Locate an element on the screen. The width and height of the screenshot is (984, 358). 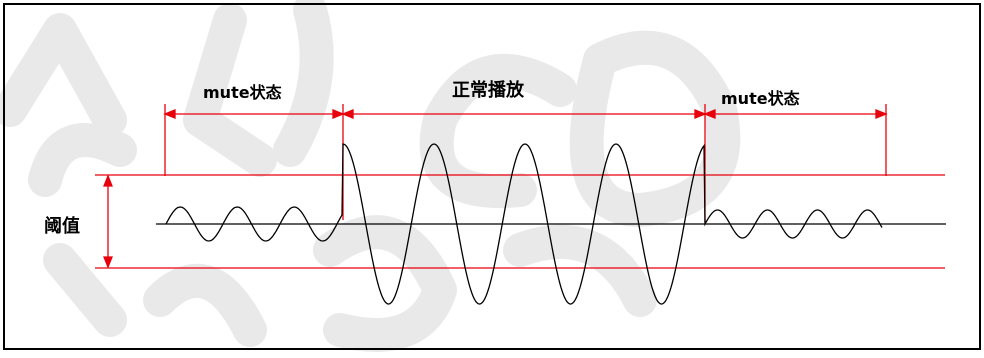
mute-right-label: mute状态 is located at coordinates (760, 98).